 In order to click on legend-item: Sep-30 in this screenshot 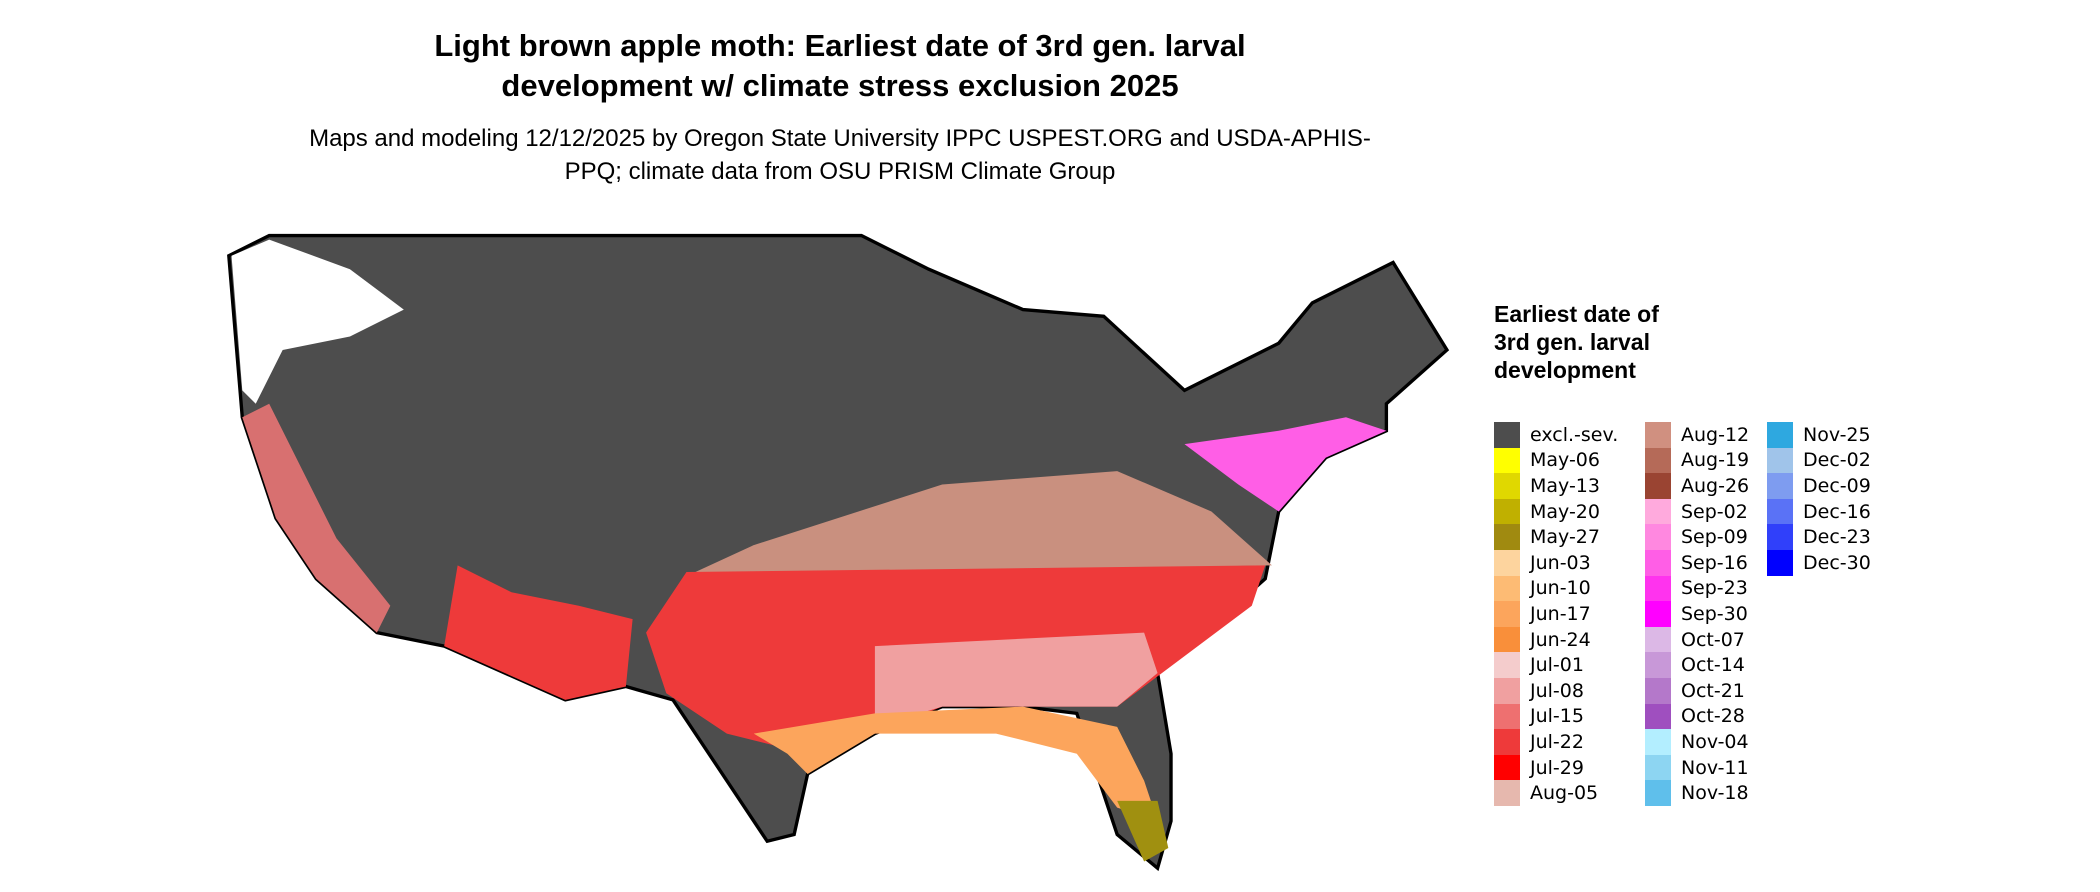, I will do `click(1706, 614)`.